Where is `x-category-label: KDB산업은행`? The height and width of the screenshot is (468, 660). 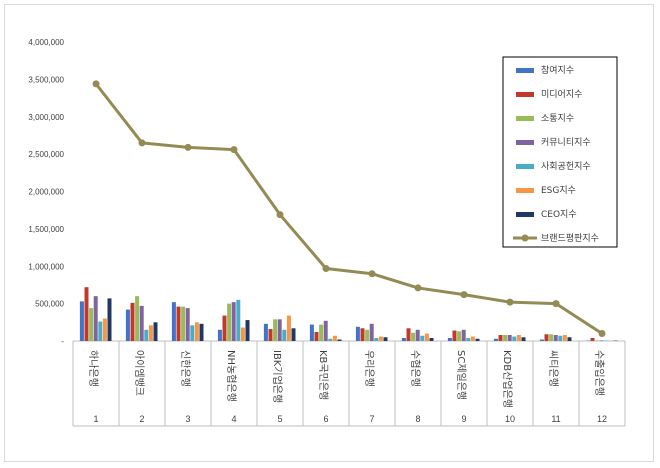 x-category-label: KDB산업은행 is located at coordinates (507, 379).